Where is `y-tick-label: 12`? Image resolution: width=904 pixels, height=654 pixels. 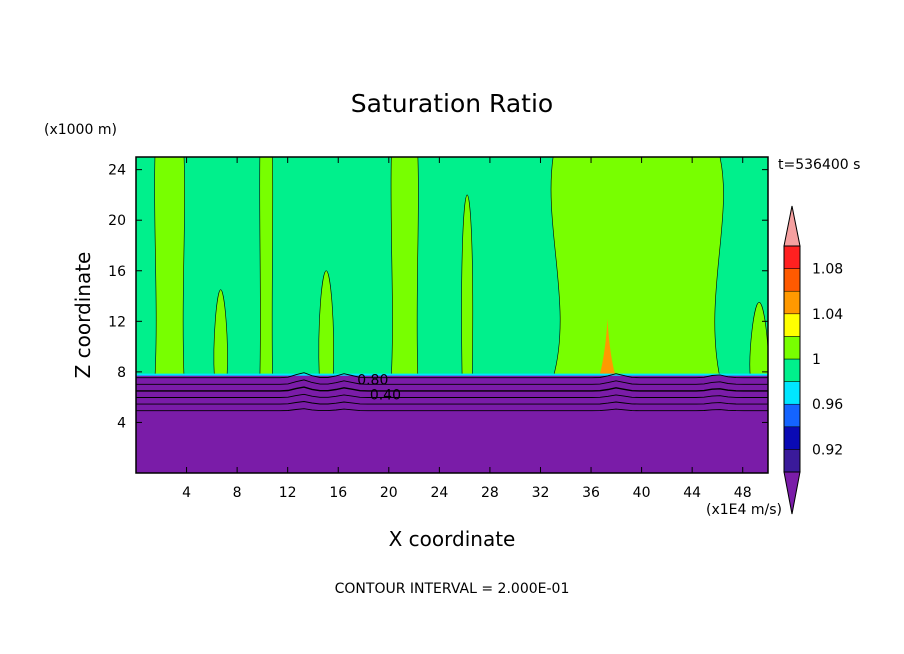 y-tick-label: 12 is located at coordinates (117, 322).